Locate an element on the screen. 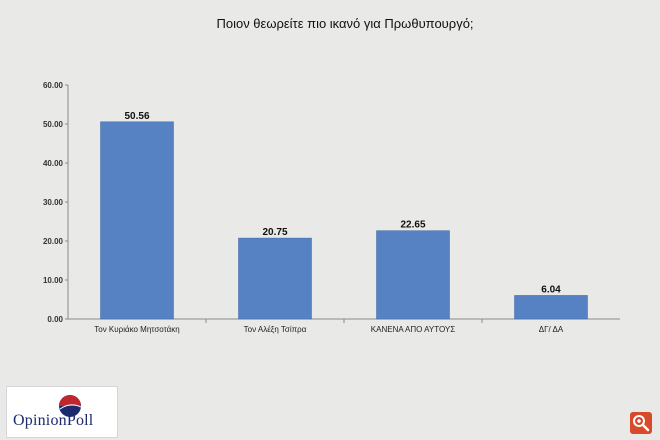  y-tick-label: 40.00 is located at coordinates (53, 163).